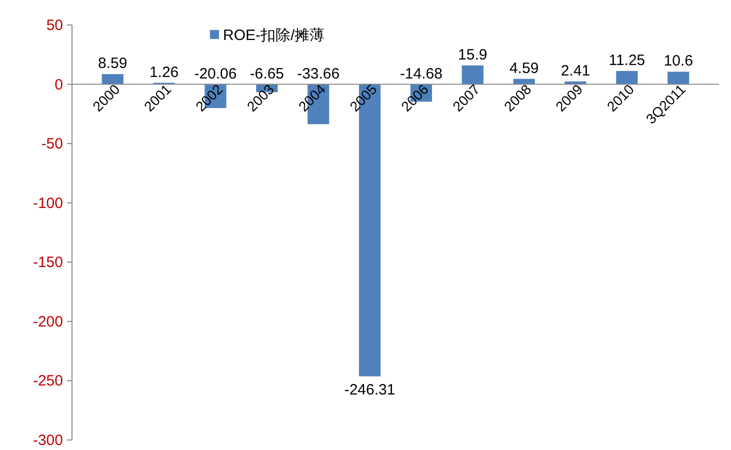 The image size is (731, 450). I want to click on data-label: -246.31, so click(370, 389).